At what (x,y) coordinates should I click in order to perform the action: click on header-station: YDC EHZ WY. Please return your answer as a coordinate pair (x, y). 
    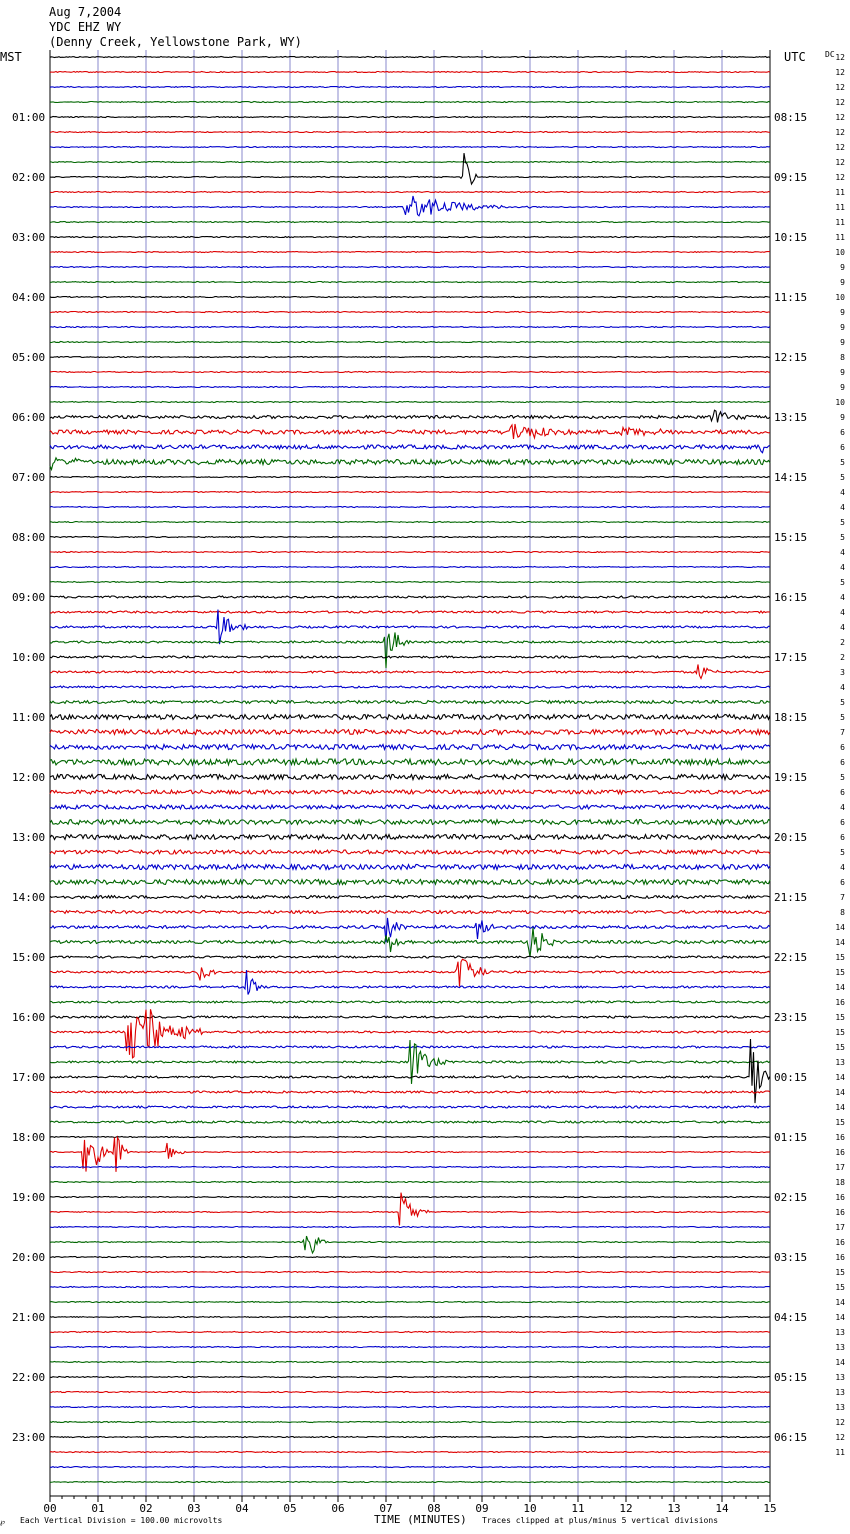
    Looking at the image, I should click on (85, 27).